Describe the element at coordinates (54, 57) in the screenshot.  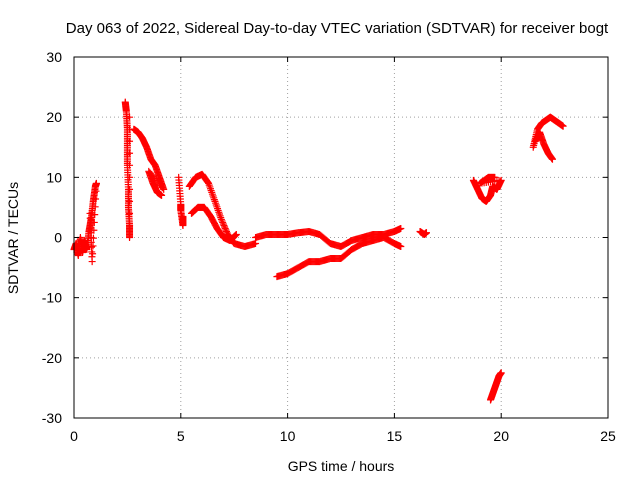
I see `y-tick-label: 30` at that location.